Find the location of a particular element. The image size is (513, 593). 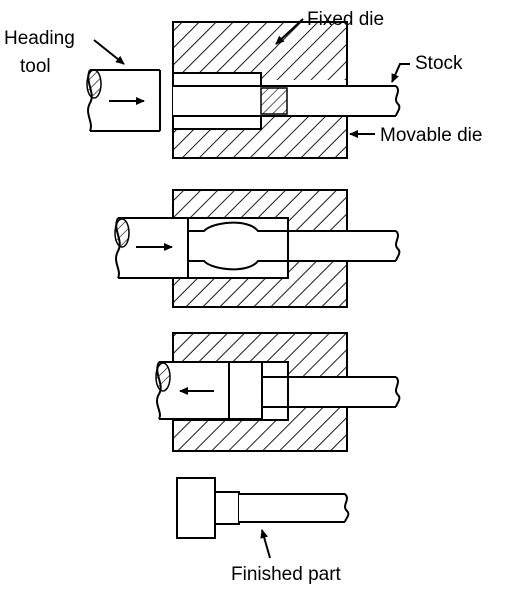

stock-leader is located at coordinates (400, 73).